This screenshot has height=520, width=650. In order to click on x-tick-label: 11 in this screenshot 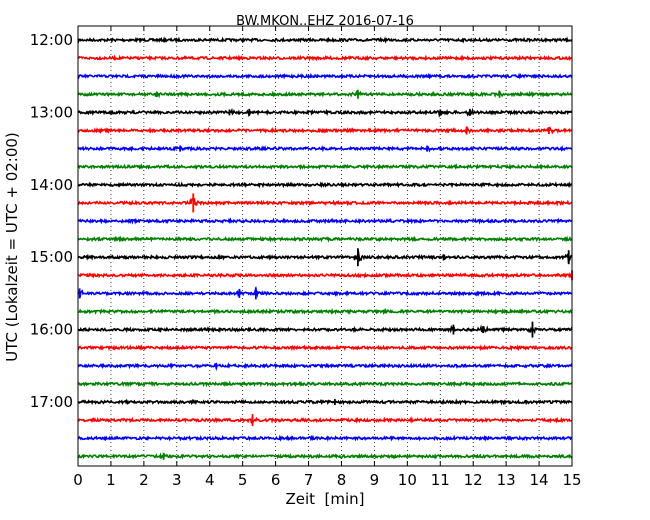, I will do `click(440, 480)`.